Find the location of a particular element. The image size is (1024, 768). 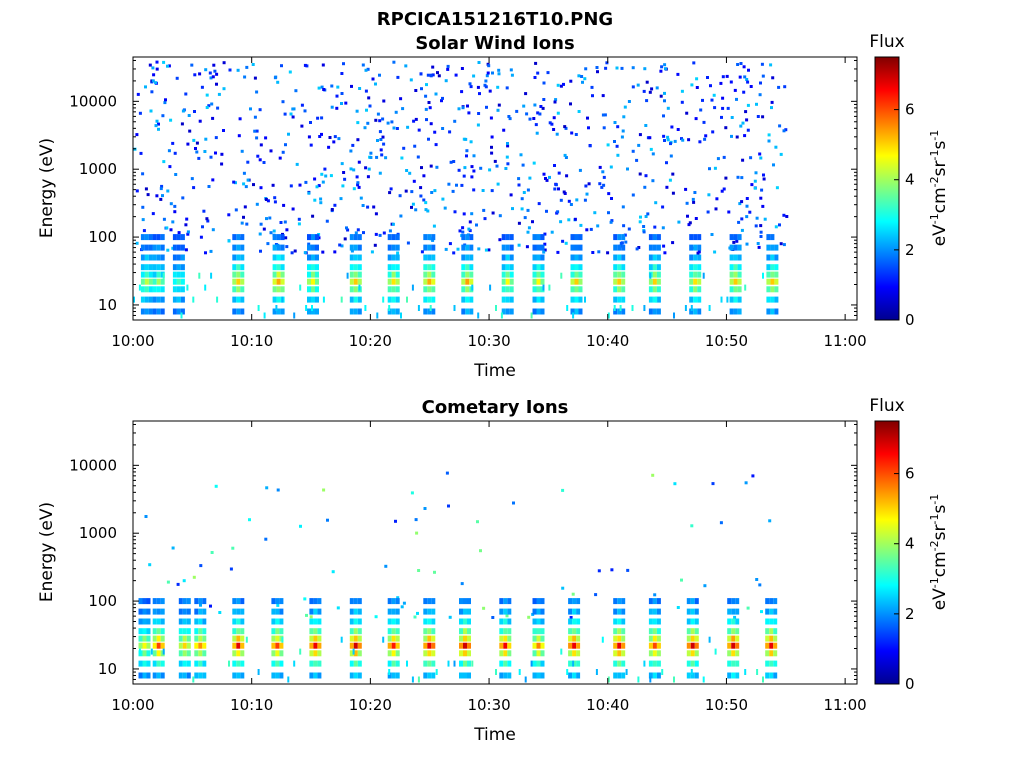

x-tick-label: 10:10 is located at coordinates (251, 705).